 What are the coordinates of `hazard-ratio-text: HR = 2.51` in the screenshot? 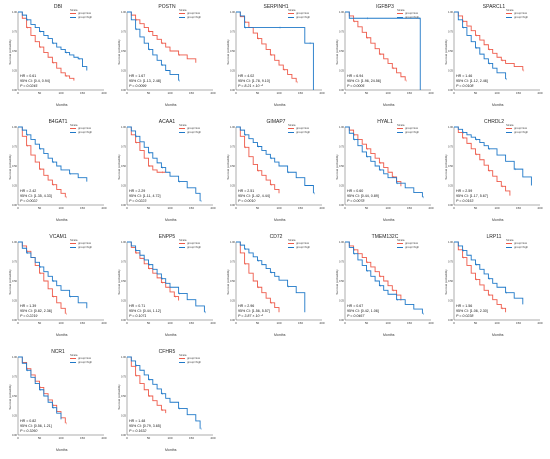 It's located at (246, 191).